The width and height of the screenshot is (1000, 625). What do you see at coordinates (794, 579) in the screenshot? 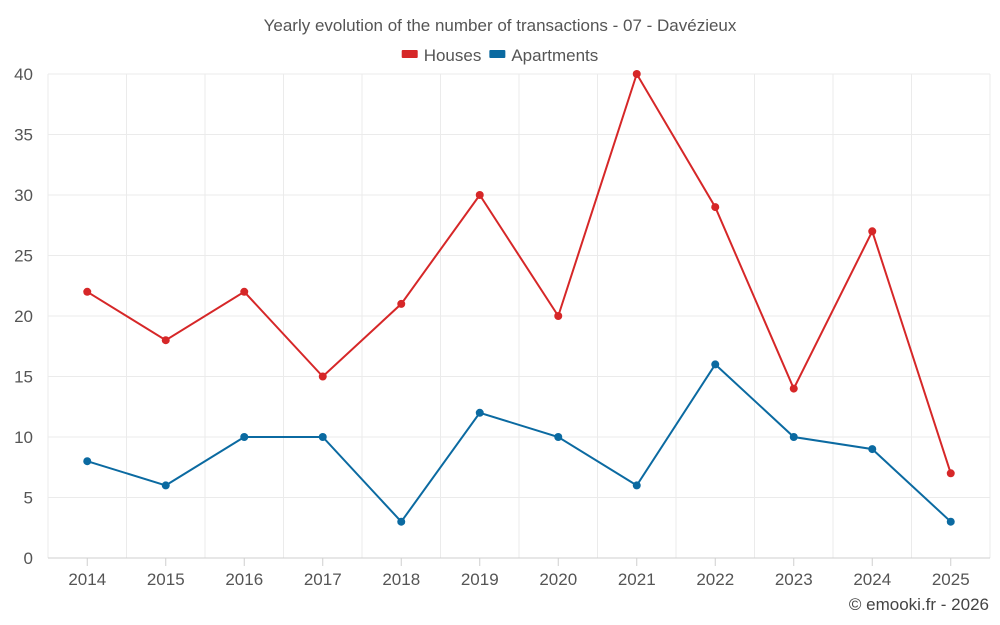
I see `x-tick-label: 2023` at bounding box center [794, 579].